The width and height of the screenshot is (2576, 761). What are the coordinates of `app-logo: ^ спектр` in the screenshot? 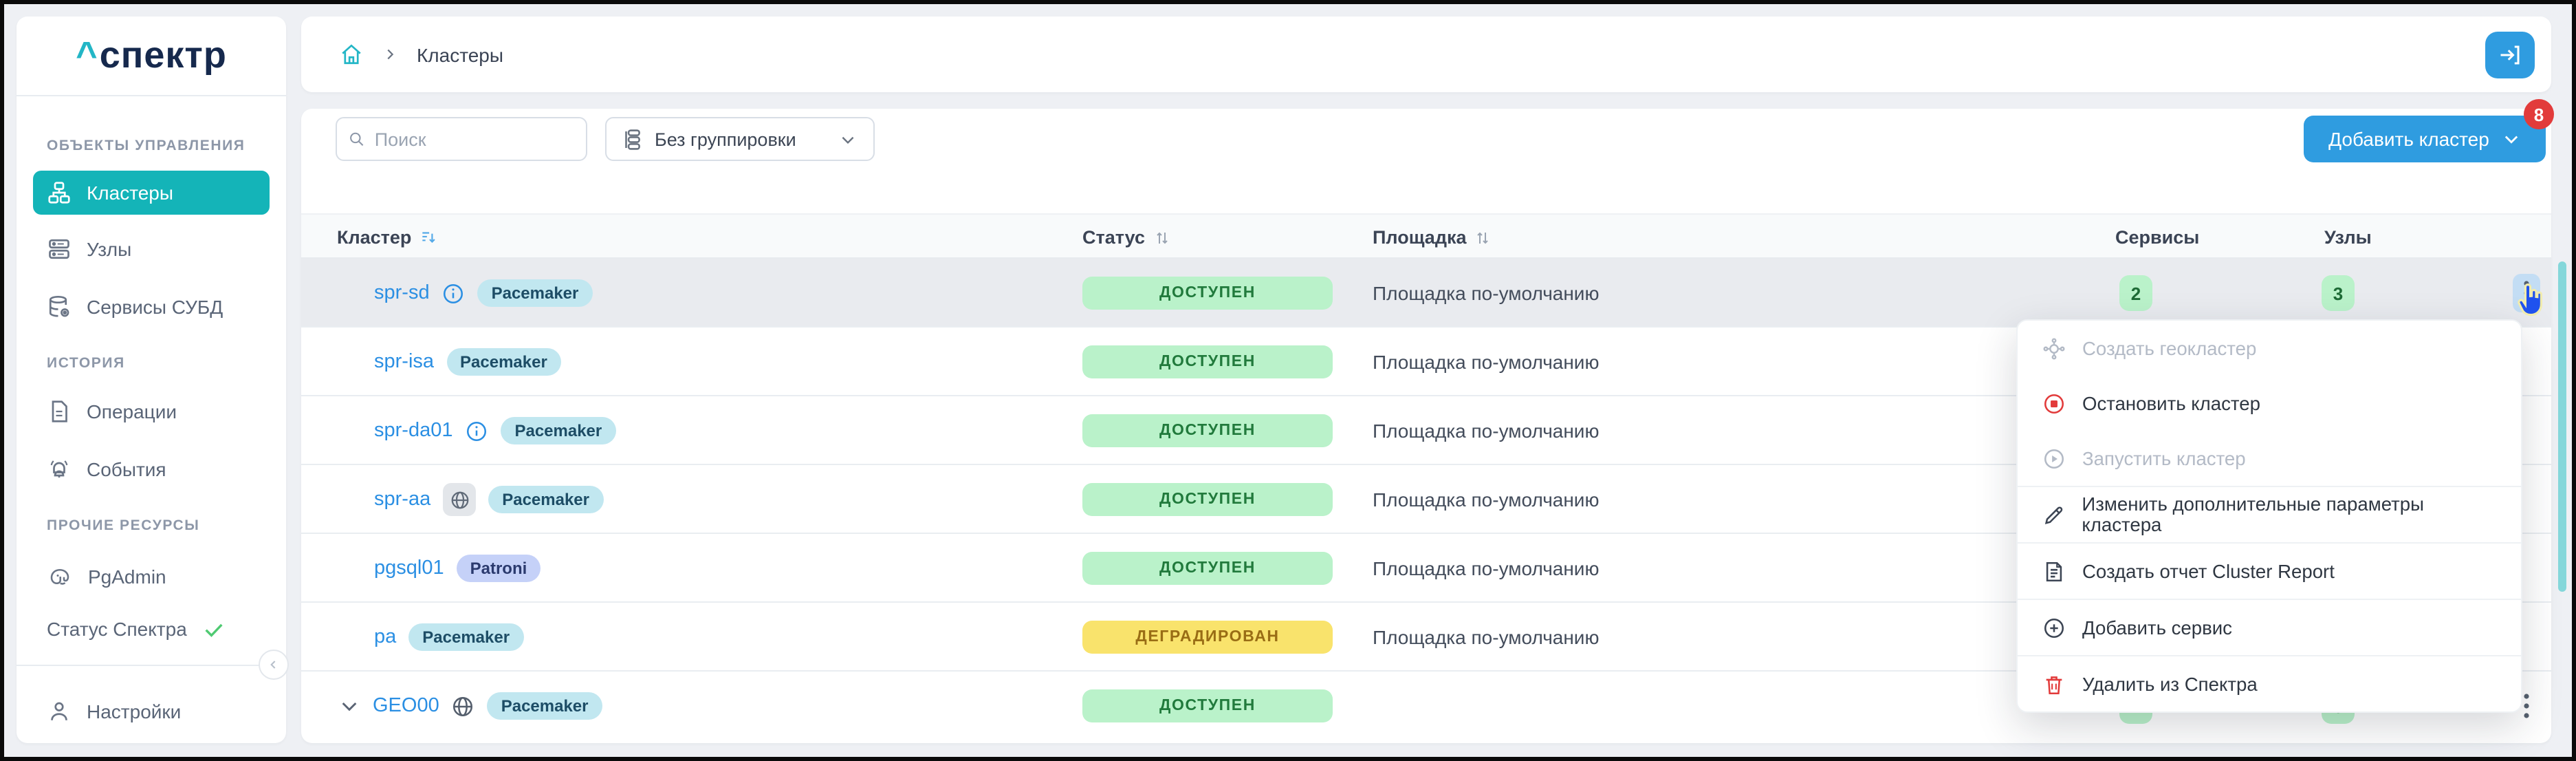 It's located at (151, 56).